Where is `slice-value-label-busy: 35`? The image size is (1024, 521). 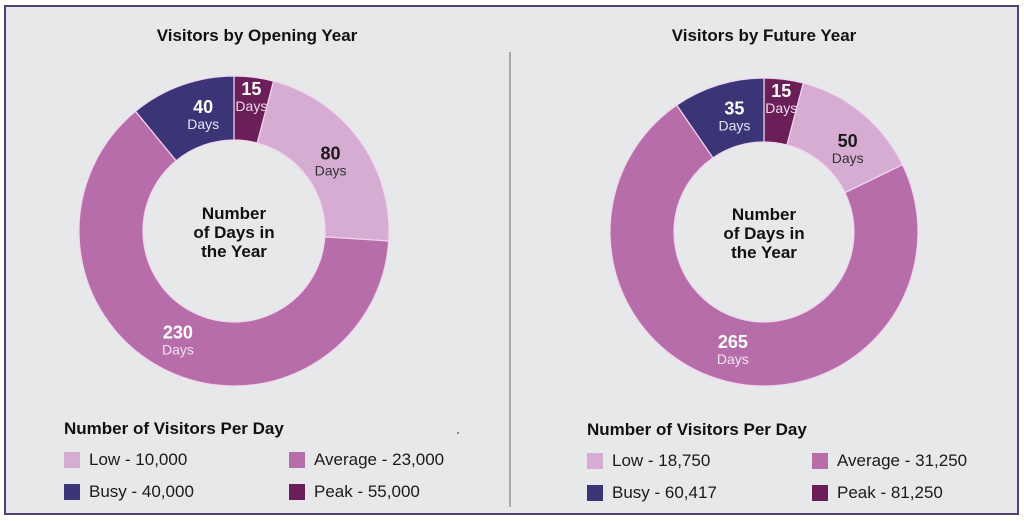
slice-value-label-busy: 35 is located at coordinates (734, 109).